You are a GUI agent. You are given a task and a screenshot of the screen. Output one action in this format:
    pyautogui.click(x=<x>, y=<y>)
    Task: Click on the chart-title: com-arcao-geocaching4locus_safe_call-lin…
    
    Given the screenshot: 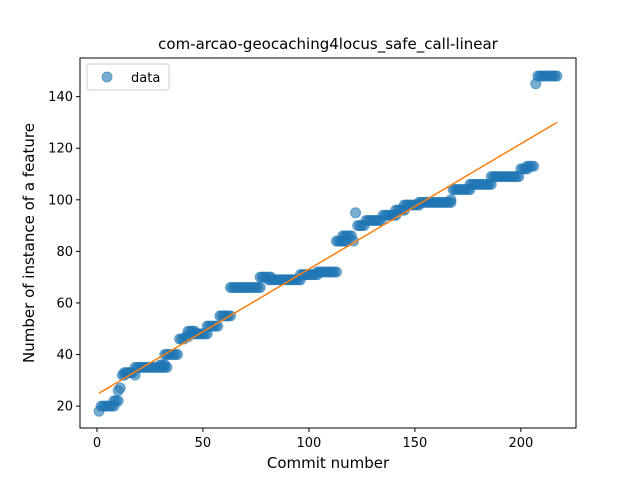 What is the action you would take?
    pyautogui.click(x=328, y=44)
    